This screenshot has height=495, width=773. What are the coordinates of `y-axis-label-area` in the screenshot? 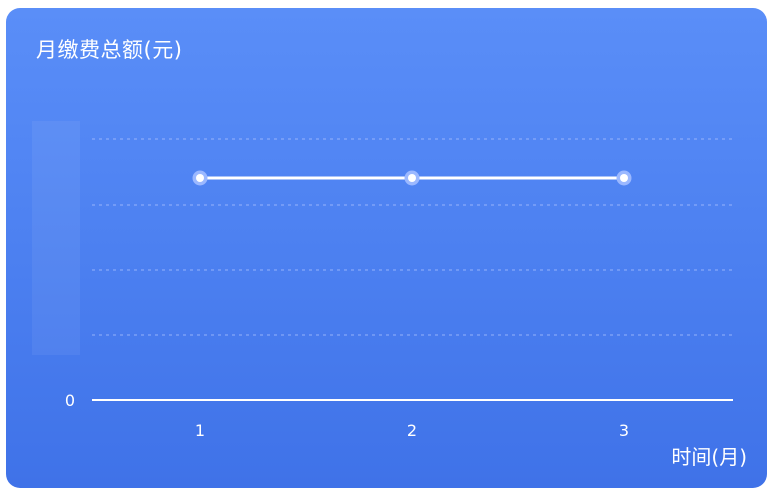 It's located at (56, 238).